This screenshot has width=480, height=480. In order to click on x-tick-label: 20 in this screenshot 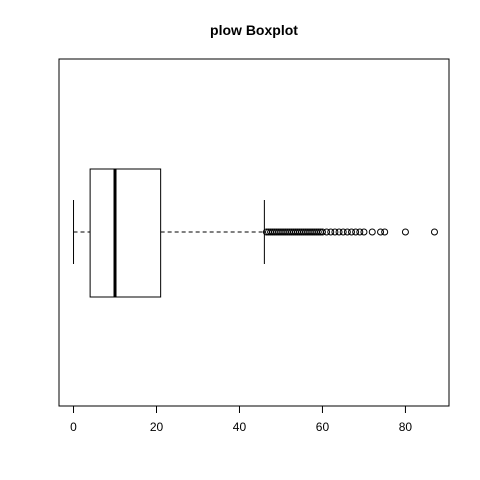, I will do `click(157, 427)`.